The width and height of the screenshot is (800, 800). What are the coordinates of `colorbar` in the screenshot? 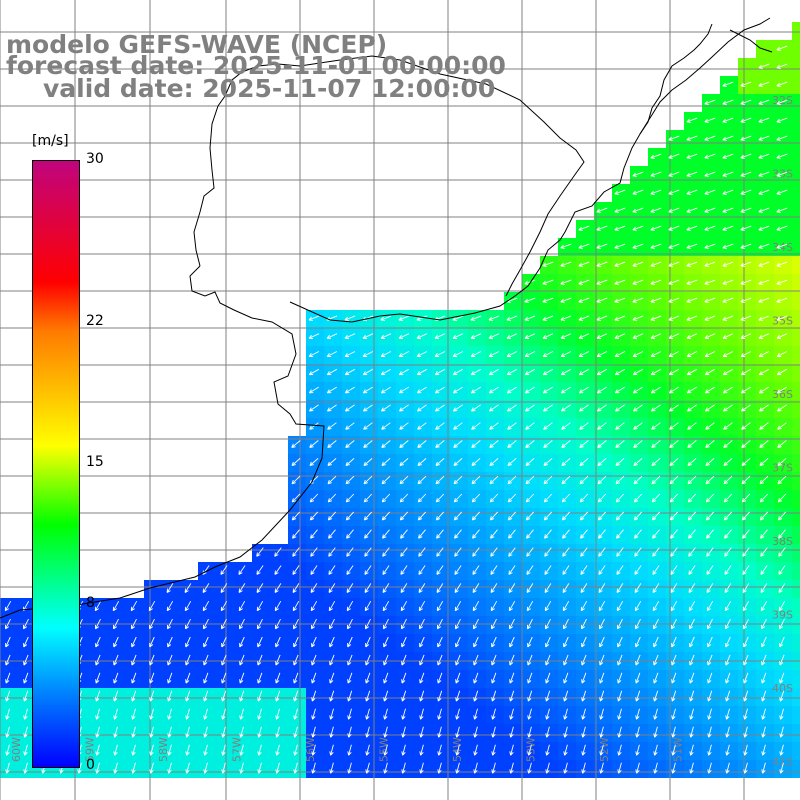 It's located at (56, 464).